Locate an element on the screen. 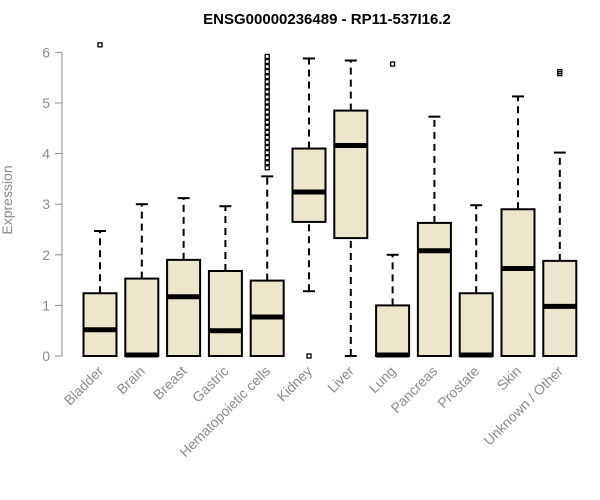  chart-title: ENSG00000236489 - RP11-537I16.2 is located at coordinates (327, 19).